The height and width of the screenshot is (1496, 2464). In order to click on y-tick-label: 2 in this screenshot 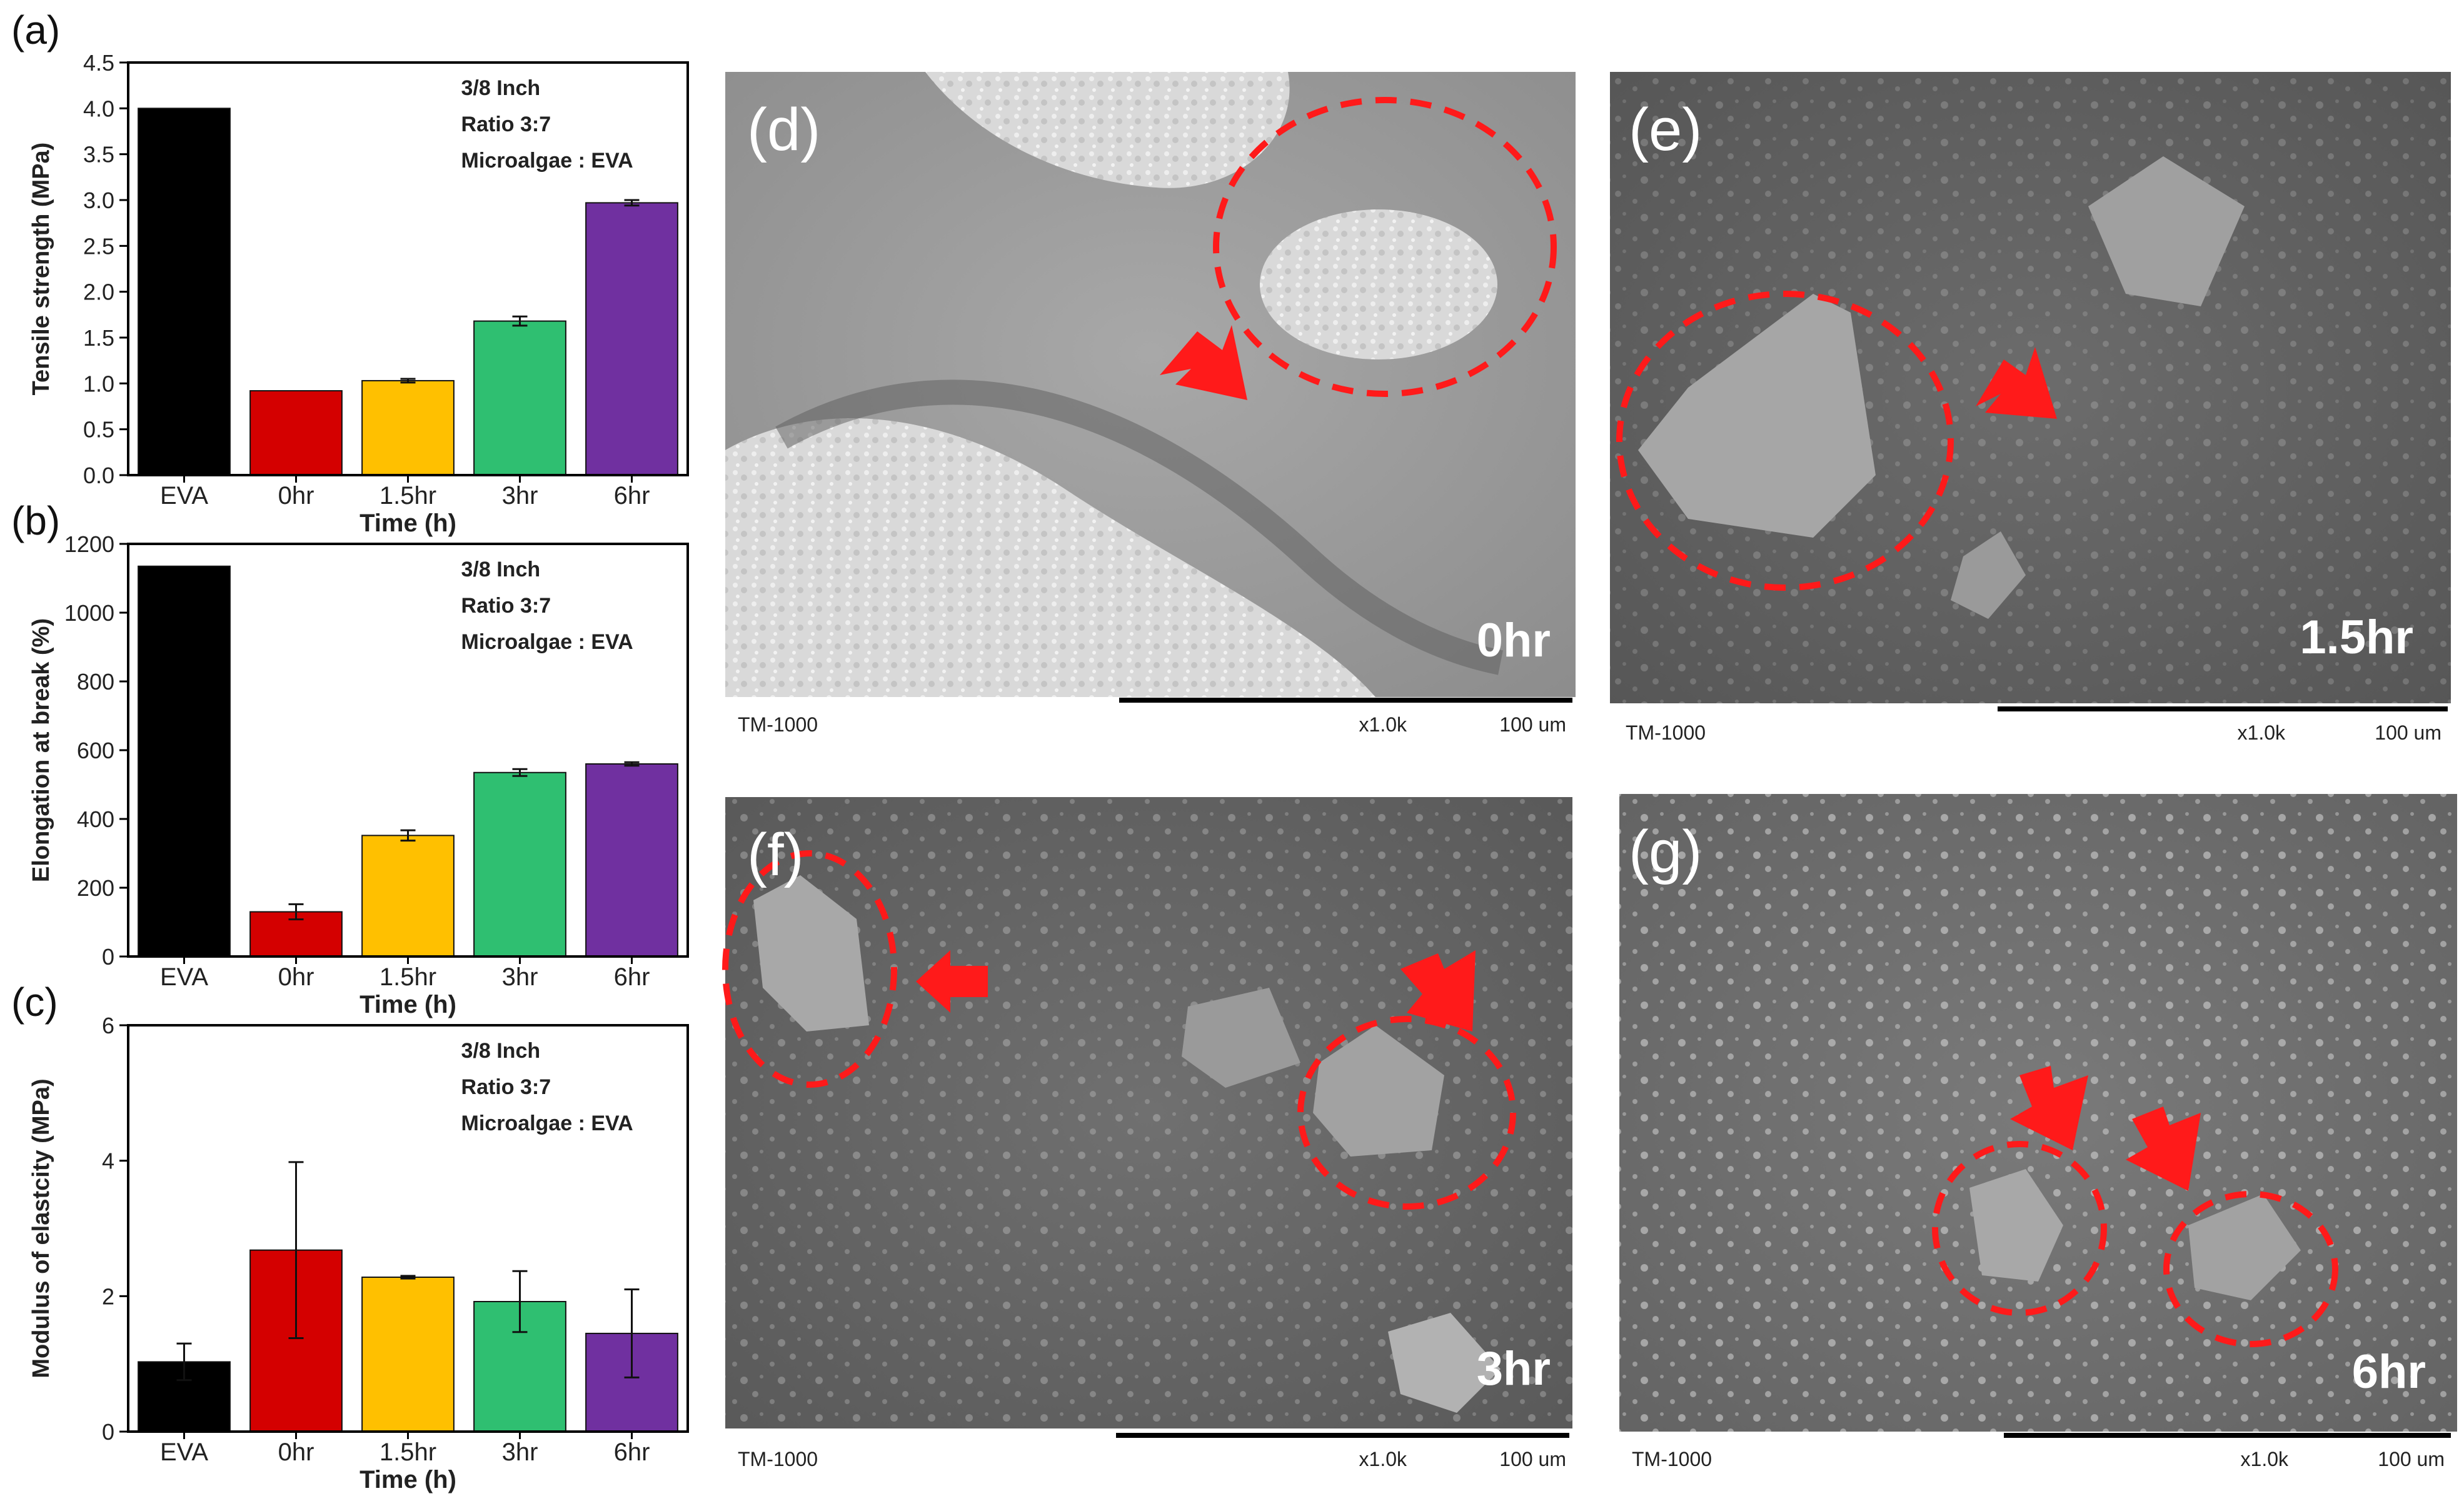, I will do `click(108, 1296)`.